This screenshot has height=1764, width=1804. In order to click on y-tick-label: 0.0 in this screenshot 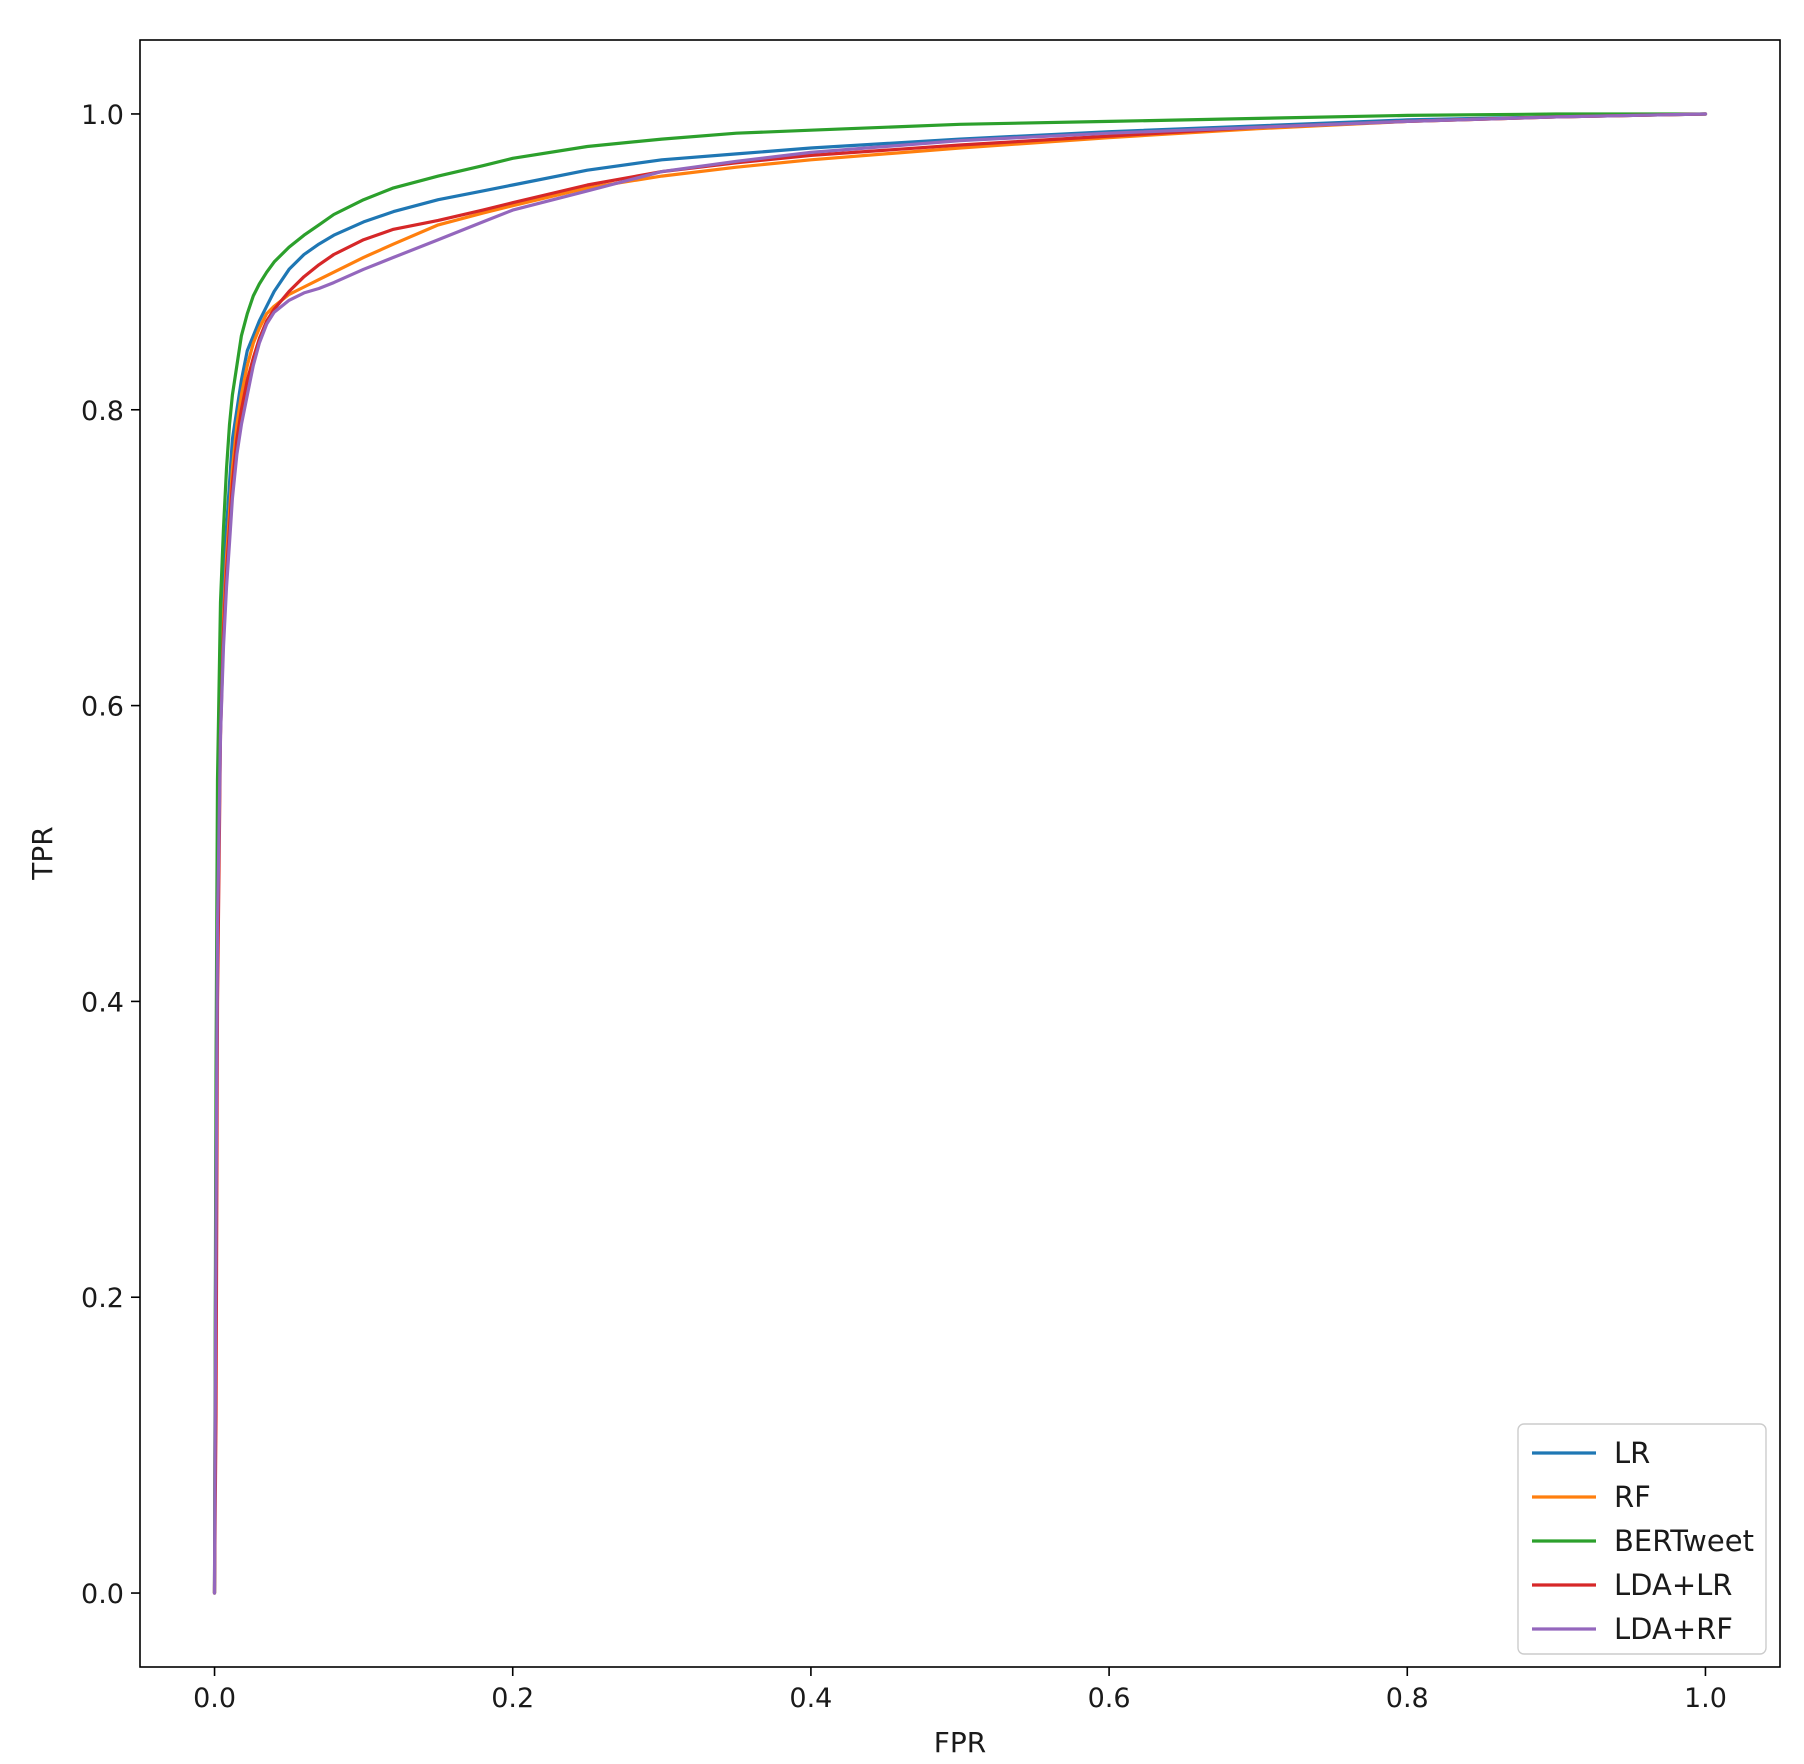, I will do `click(102, 1594)`.